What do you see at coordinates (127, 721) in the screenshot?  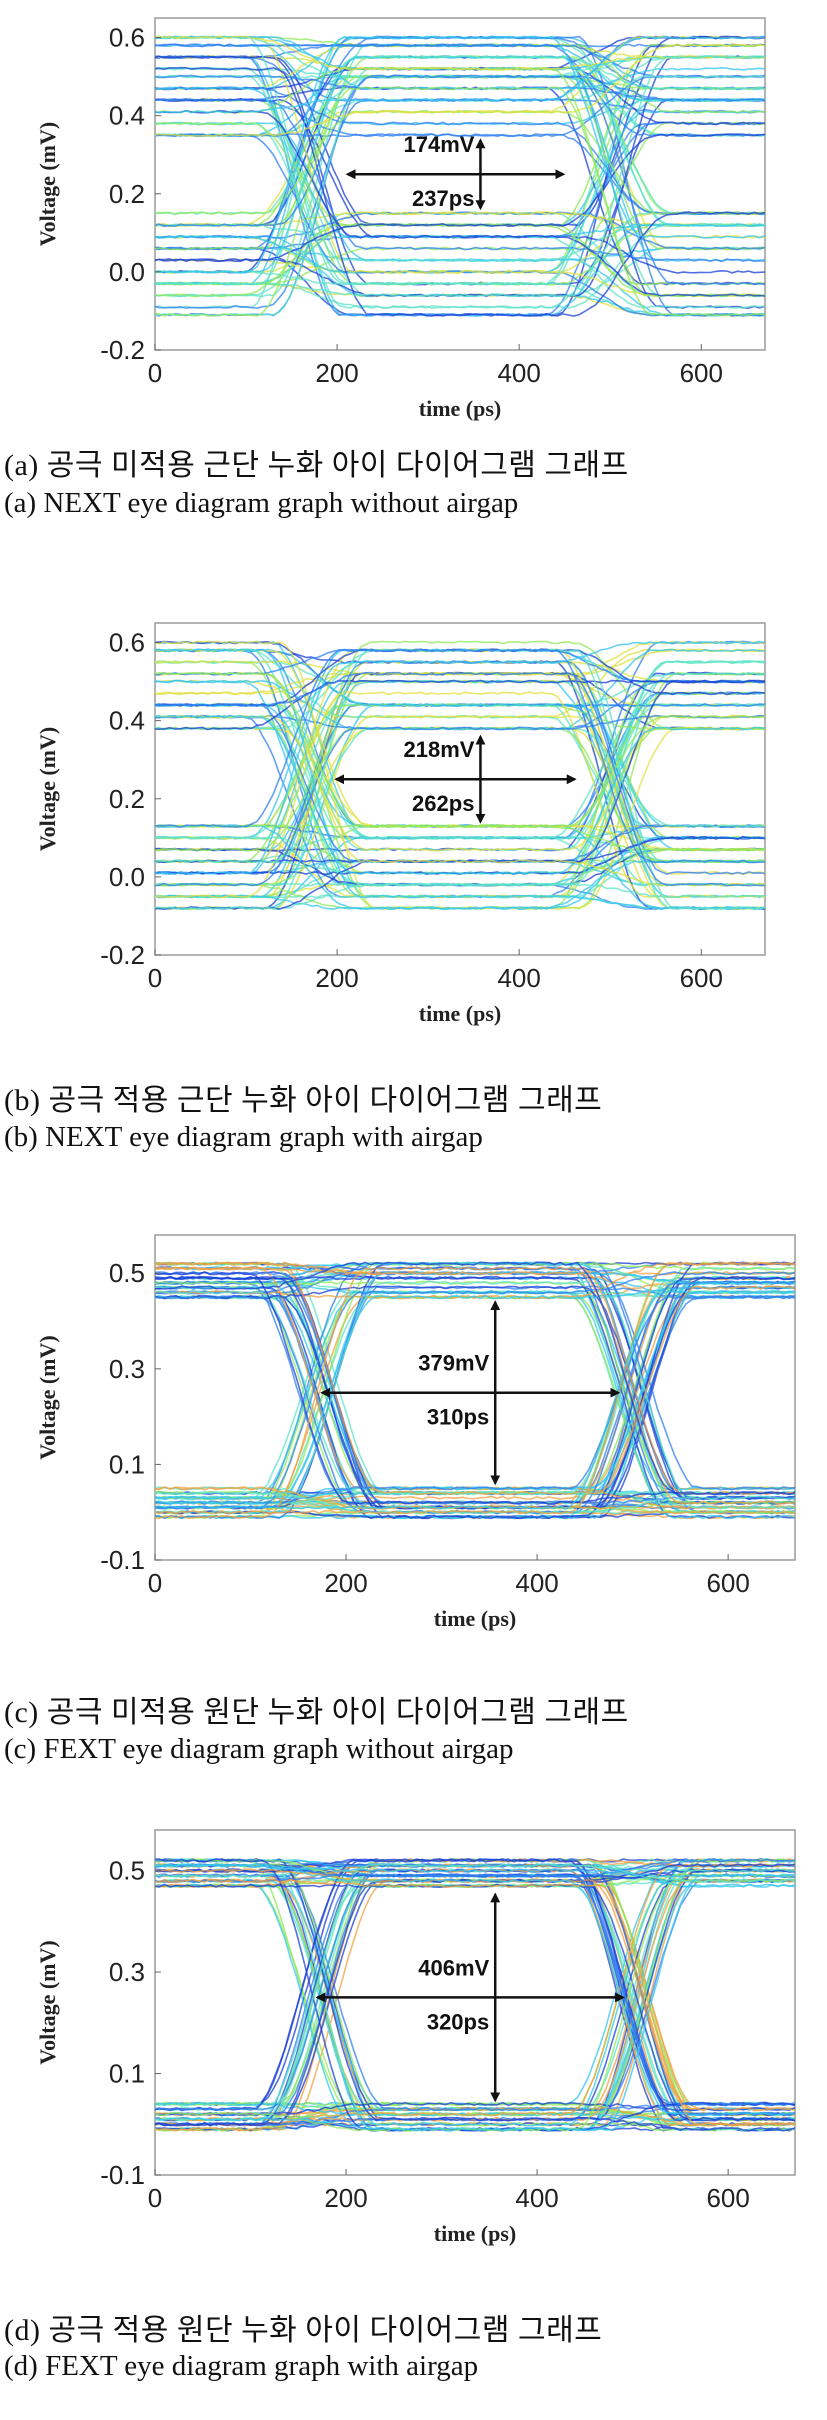 I see `y-tick-label: 0.4` at bounding box center [127, 721].